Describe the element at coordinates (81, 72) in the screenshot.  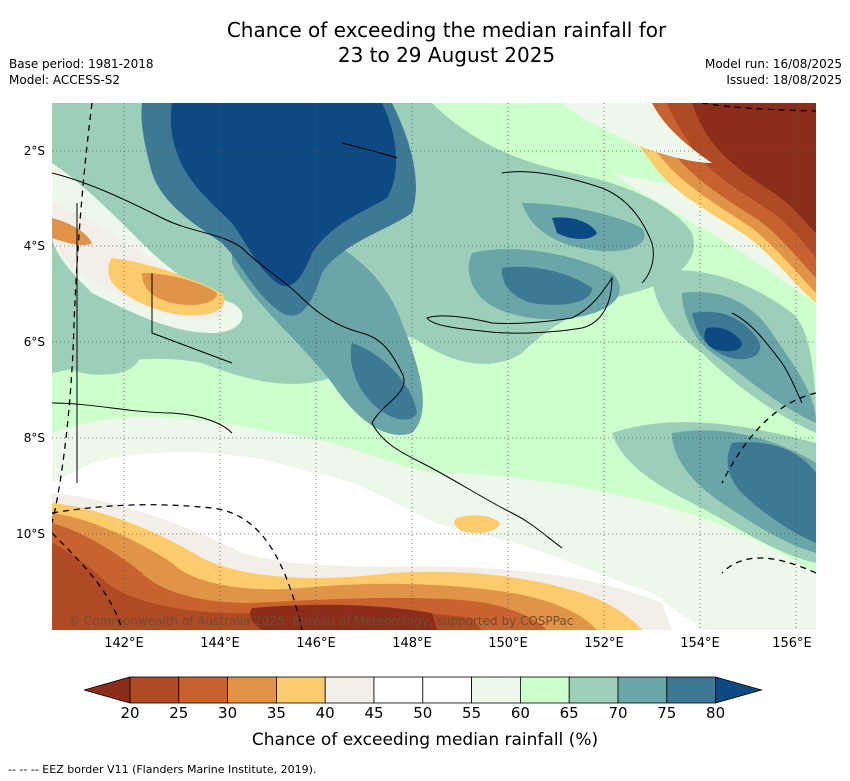
I see `model-info: Base period: 1981-2018 Model: ACCESS-S2` at that location.